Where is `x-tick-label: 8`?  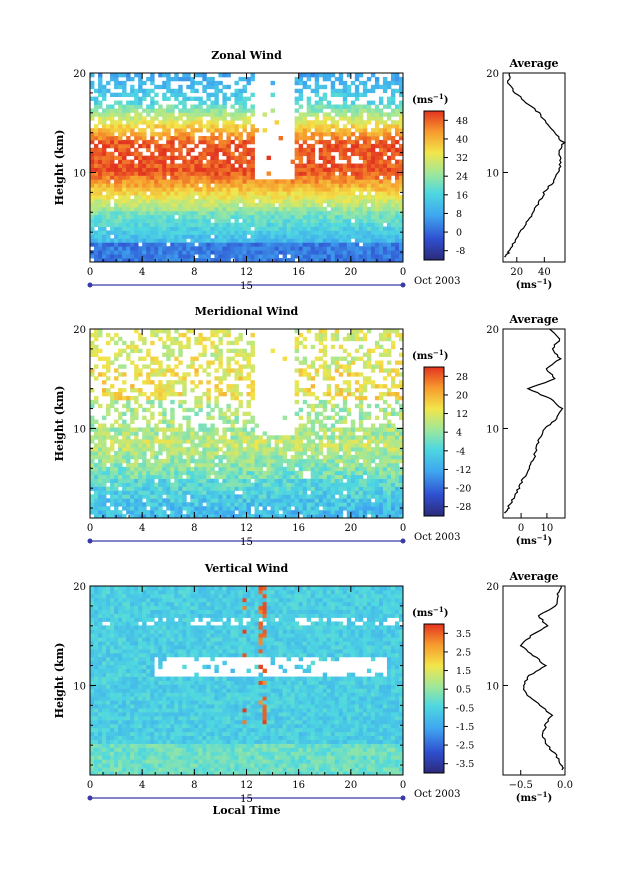
x-tick-label: 8 is located at coordinates (194, 272).